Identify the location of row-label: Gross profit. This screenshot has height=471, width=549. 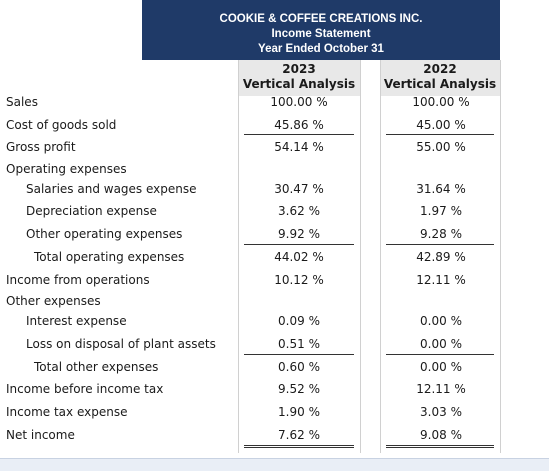
(41, 147).